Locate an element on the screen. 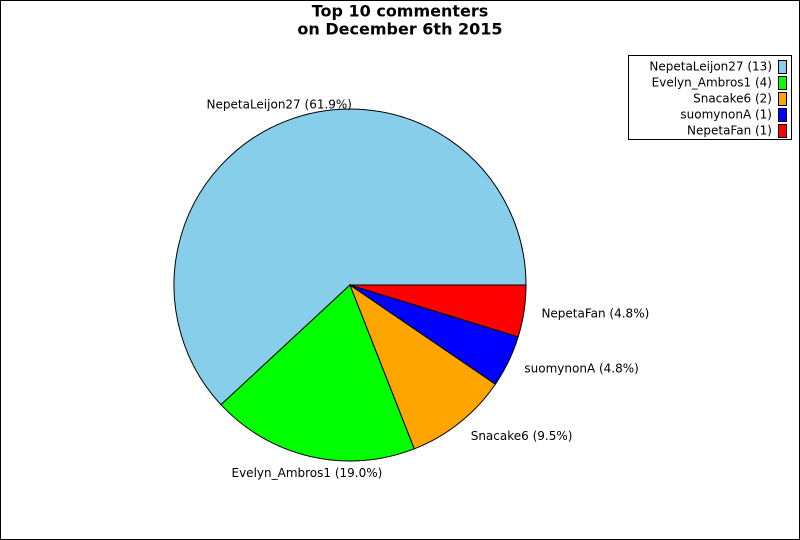 This screenshot has width=800, height=540. legend-label: NepetaFan (1) is located at coordinates (729, 131).